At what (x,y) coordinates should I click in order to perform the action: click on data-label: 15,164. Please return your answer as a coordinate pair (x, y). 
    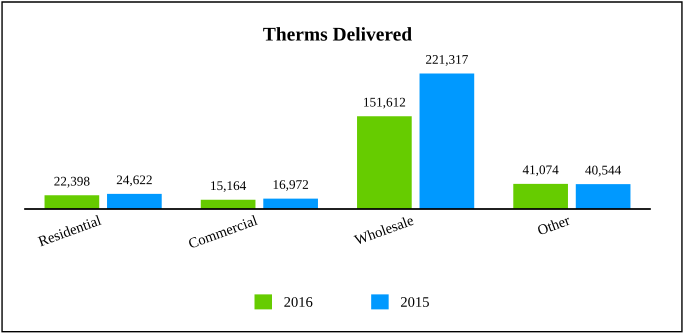
    Looking at the image, I should click on (228, 186).